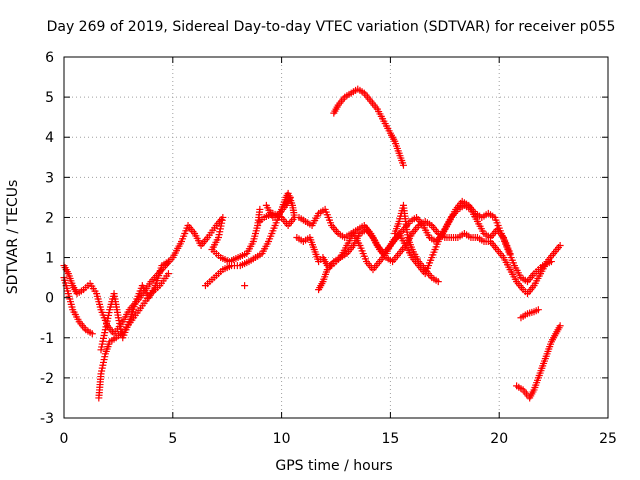 The height and width of the screenshot is (480, 640). What do you see at coordinates (49, 178) in the screenshot?
I see `y-tick-label: 3` at bounding box center [49, 178].